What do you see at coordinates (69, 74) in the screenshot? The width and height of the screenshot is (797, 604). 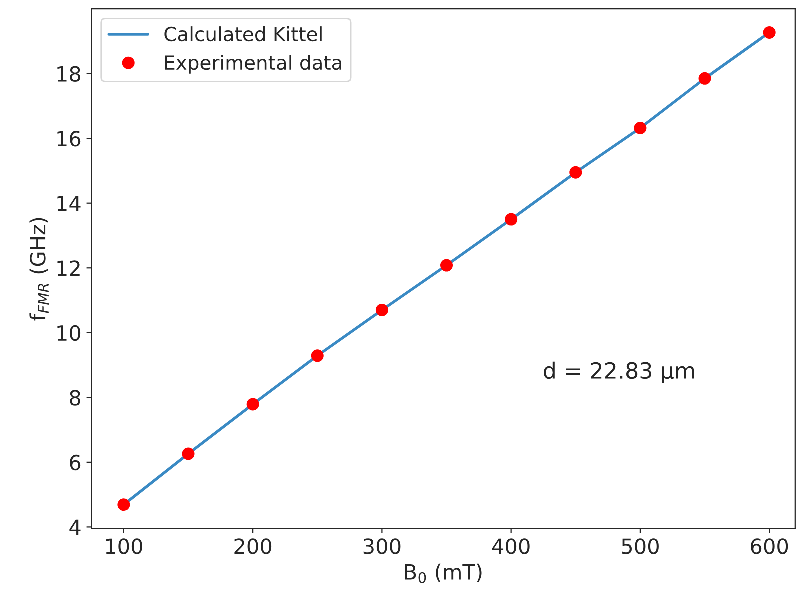 I see `y-tick-label: 18` at bounding box center [69, 74].